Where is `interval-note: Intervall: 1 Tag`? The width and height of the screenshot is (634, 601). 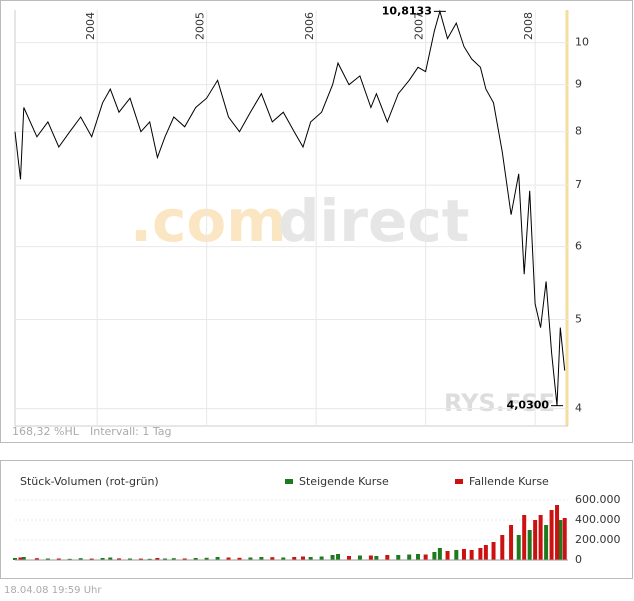 interval-note: Intervall: 1 Tag is located at coordinates (131, 431).